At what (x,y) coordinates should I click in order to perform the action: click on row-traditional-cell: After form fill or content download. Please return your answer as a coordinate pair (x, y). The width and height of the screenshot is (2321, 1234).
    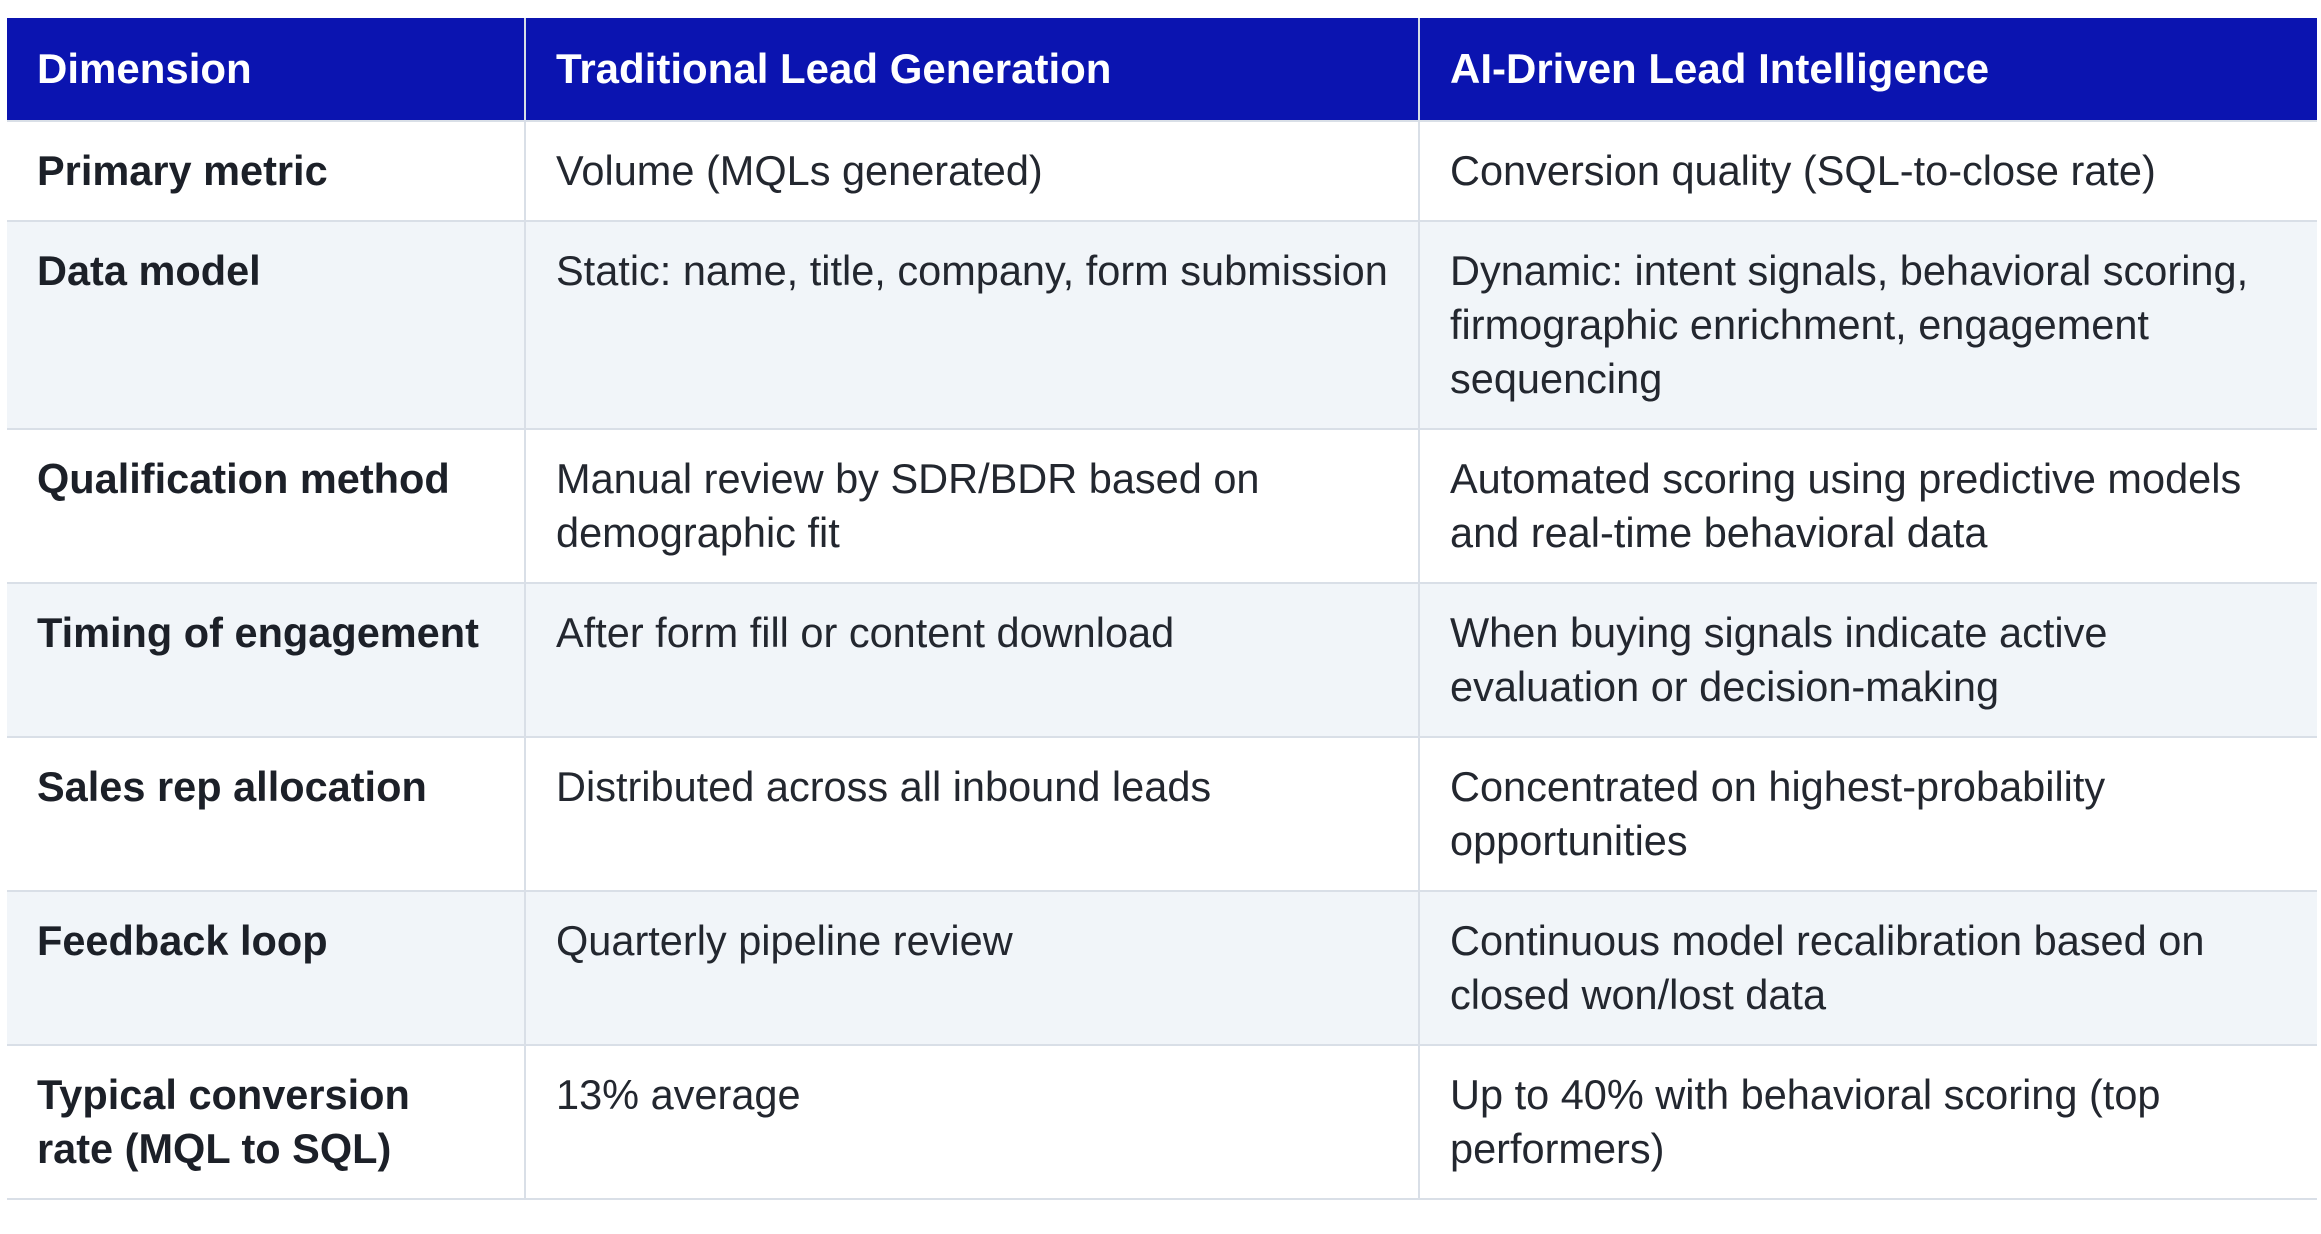
    Looking at the image, I should click on (972, 659).